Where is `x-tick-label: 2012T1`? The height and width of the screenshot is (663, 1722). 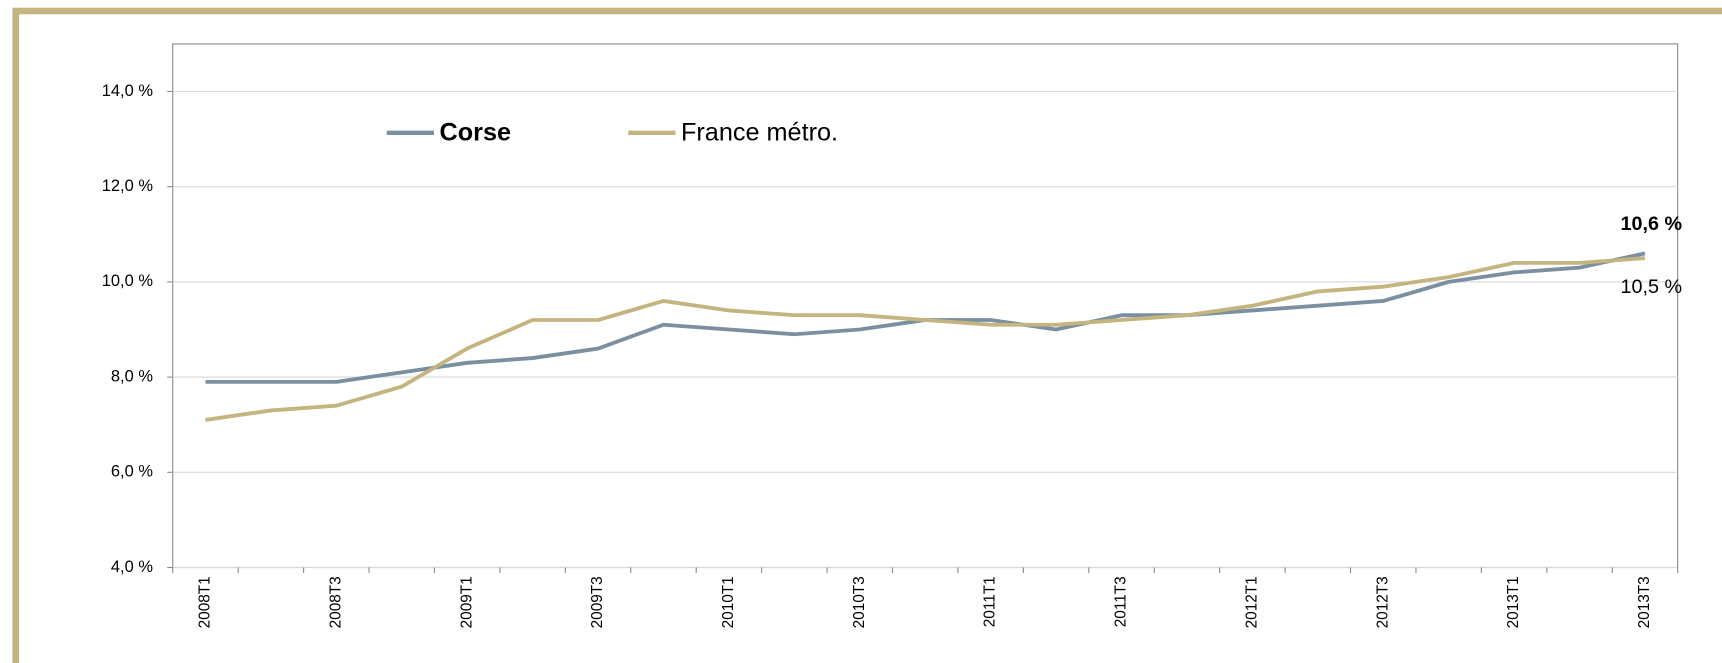 x-tick-label: 2012T1 is located at coordinates (1251, 602).